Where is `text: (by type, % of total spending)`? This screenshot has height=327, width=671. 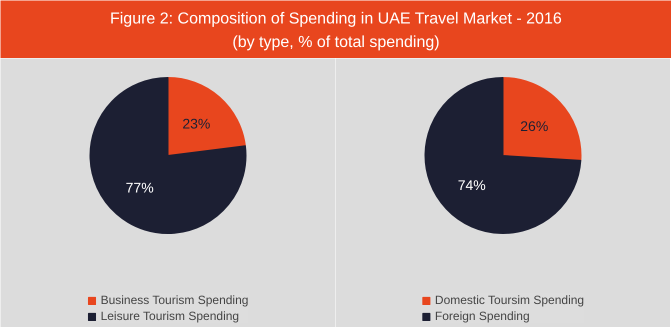
text: (by type, % of total spending) is located at coordinates (336, 42).